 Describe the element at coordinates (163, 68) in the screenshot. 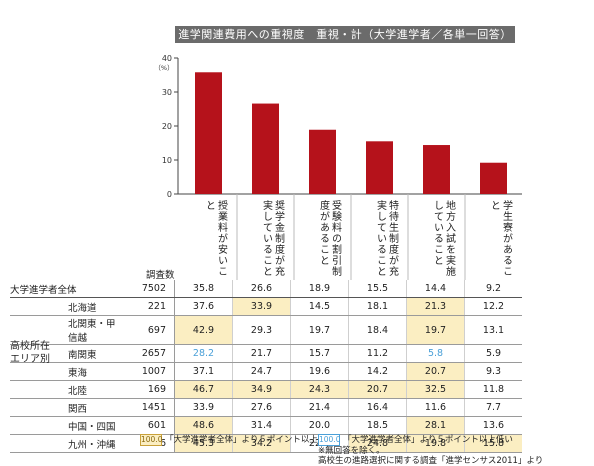

I see `y-unit-label: （%）` at that location.